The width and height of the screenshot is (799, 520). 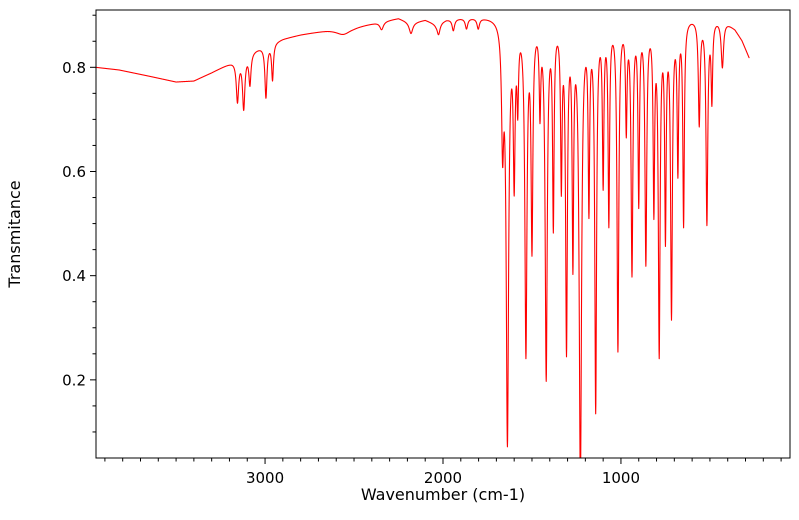 What do you see at coordinates (443, 494) in the screenshot?
I see `x-axis-title: Wavenumber (cm-1)` at bounding box center [443, 494].